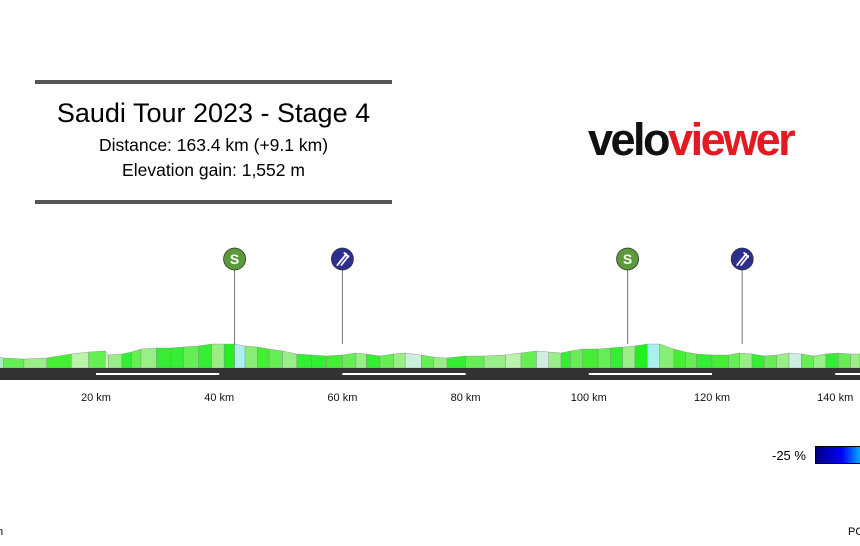  I want to click on gradient-legend-swatch, so click(837, 455).